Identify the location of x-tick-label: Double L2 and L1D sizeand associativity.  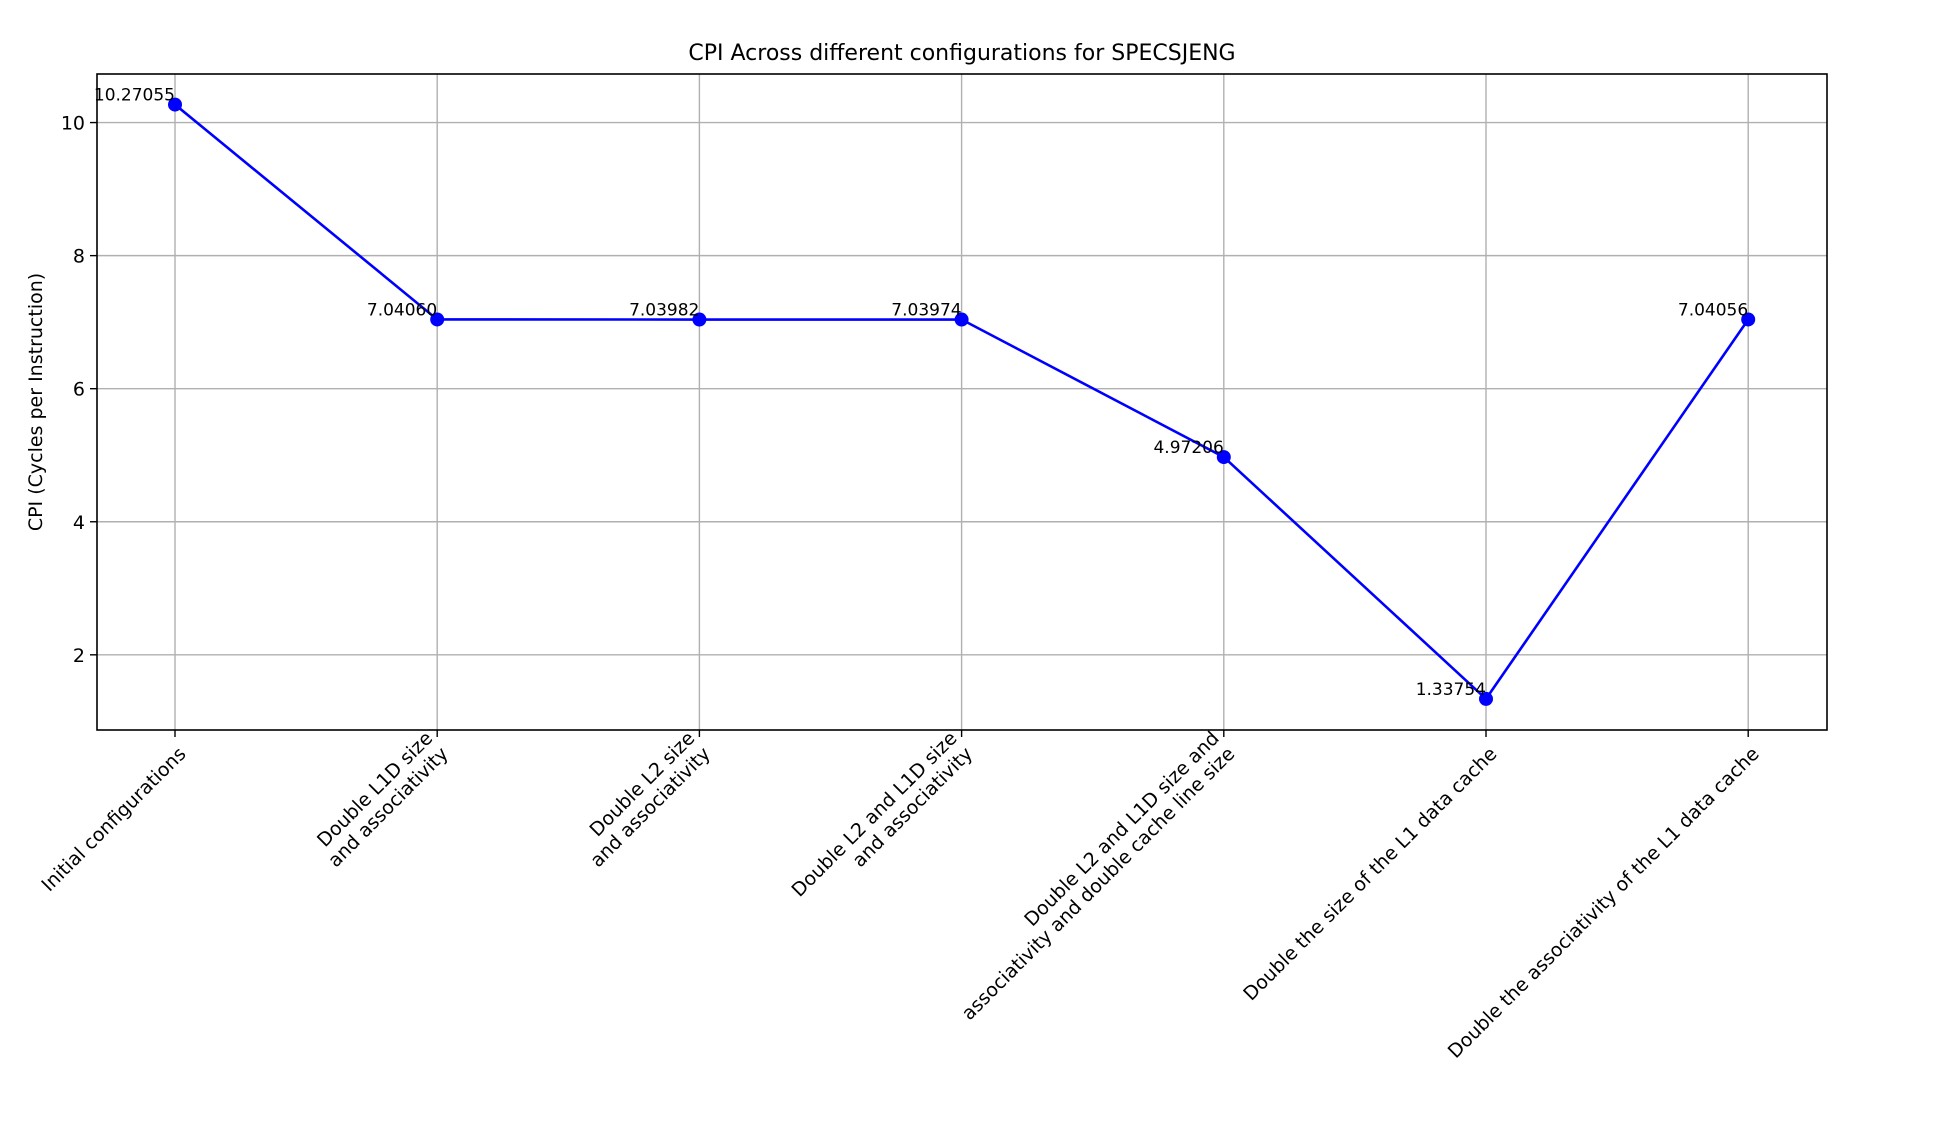
(883, 822).